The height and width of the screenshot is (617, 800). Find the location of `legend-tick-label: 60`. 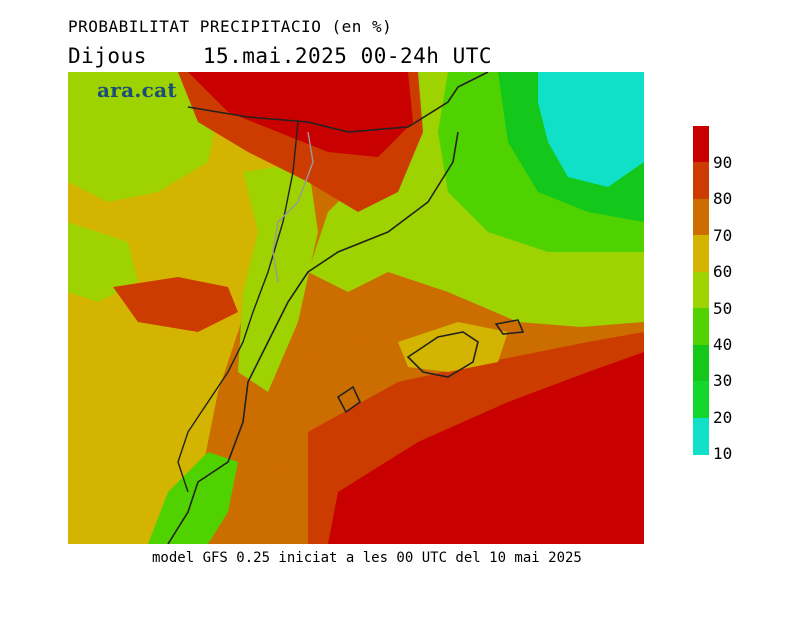

legend-tick-label: 60 is located at coordinates (723, 272).